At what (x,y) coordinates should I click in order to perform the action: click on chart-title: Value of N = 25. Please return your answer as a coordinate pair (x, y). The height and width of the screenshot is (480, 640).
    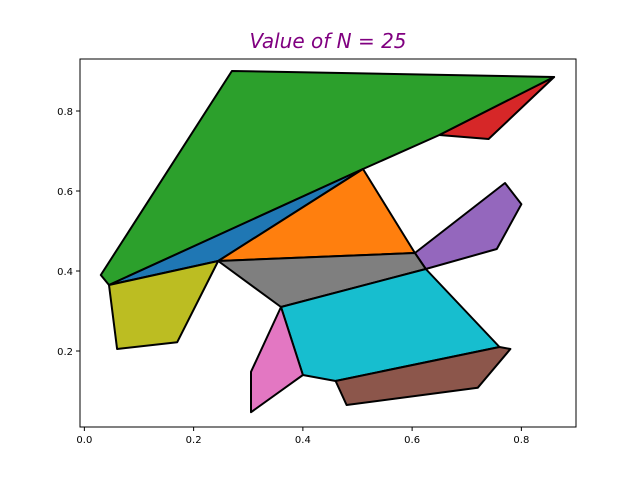
    Looking at the image, I should click on (327, 41).